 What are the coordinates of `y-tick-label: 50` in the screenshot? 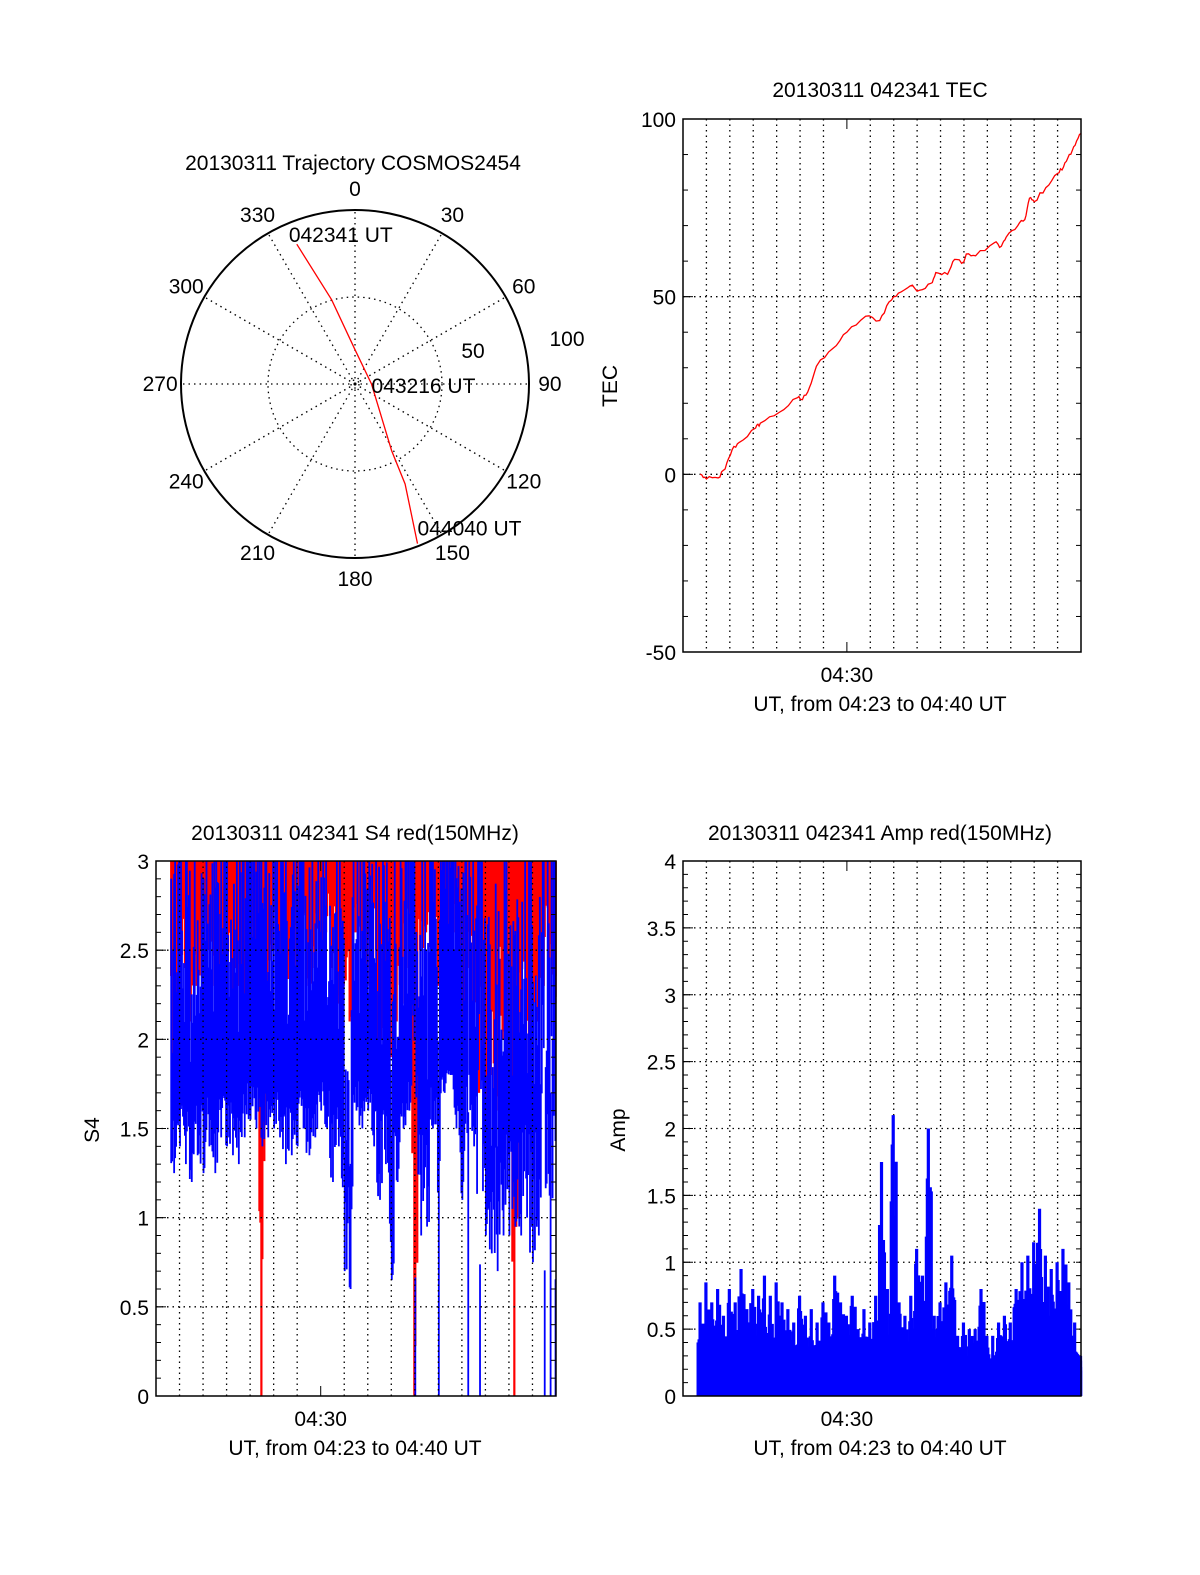 It's located at (664, 298).